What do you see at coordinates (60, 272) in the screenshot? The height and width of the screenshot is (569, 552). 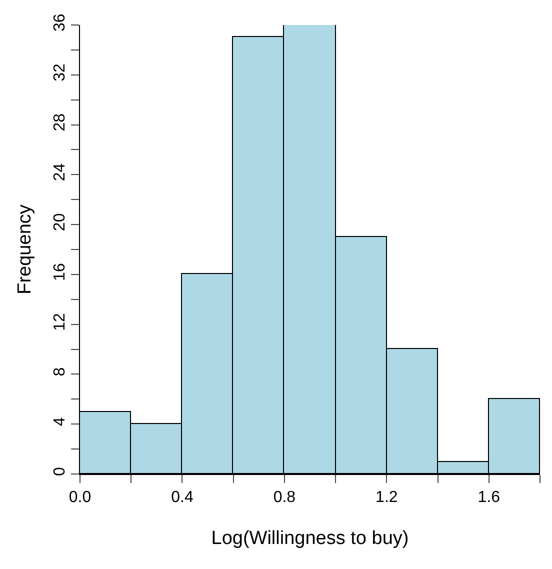 I see `y-tick-label: 16` at bounding box center [60, 272].